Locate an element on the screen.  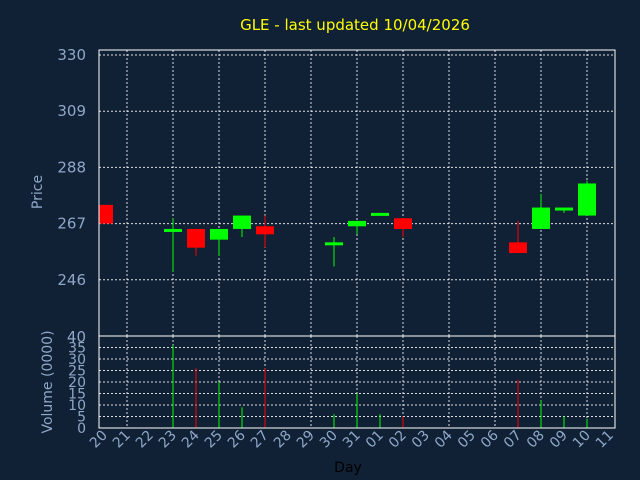
x-tick-label: 20 is located at coordinates (99, 440).